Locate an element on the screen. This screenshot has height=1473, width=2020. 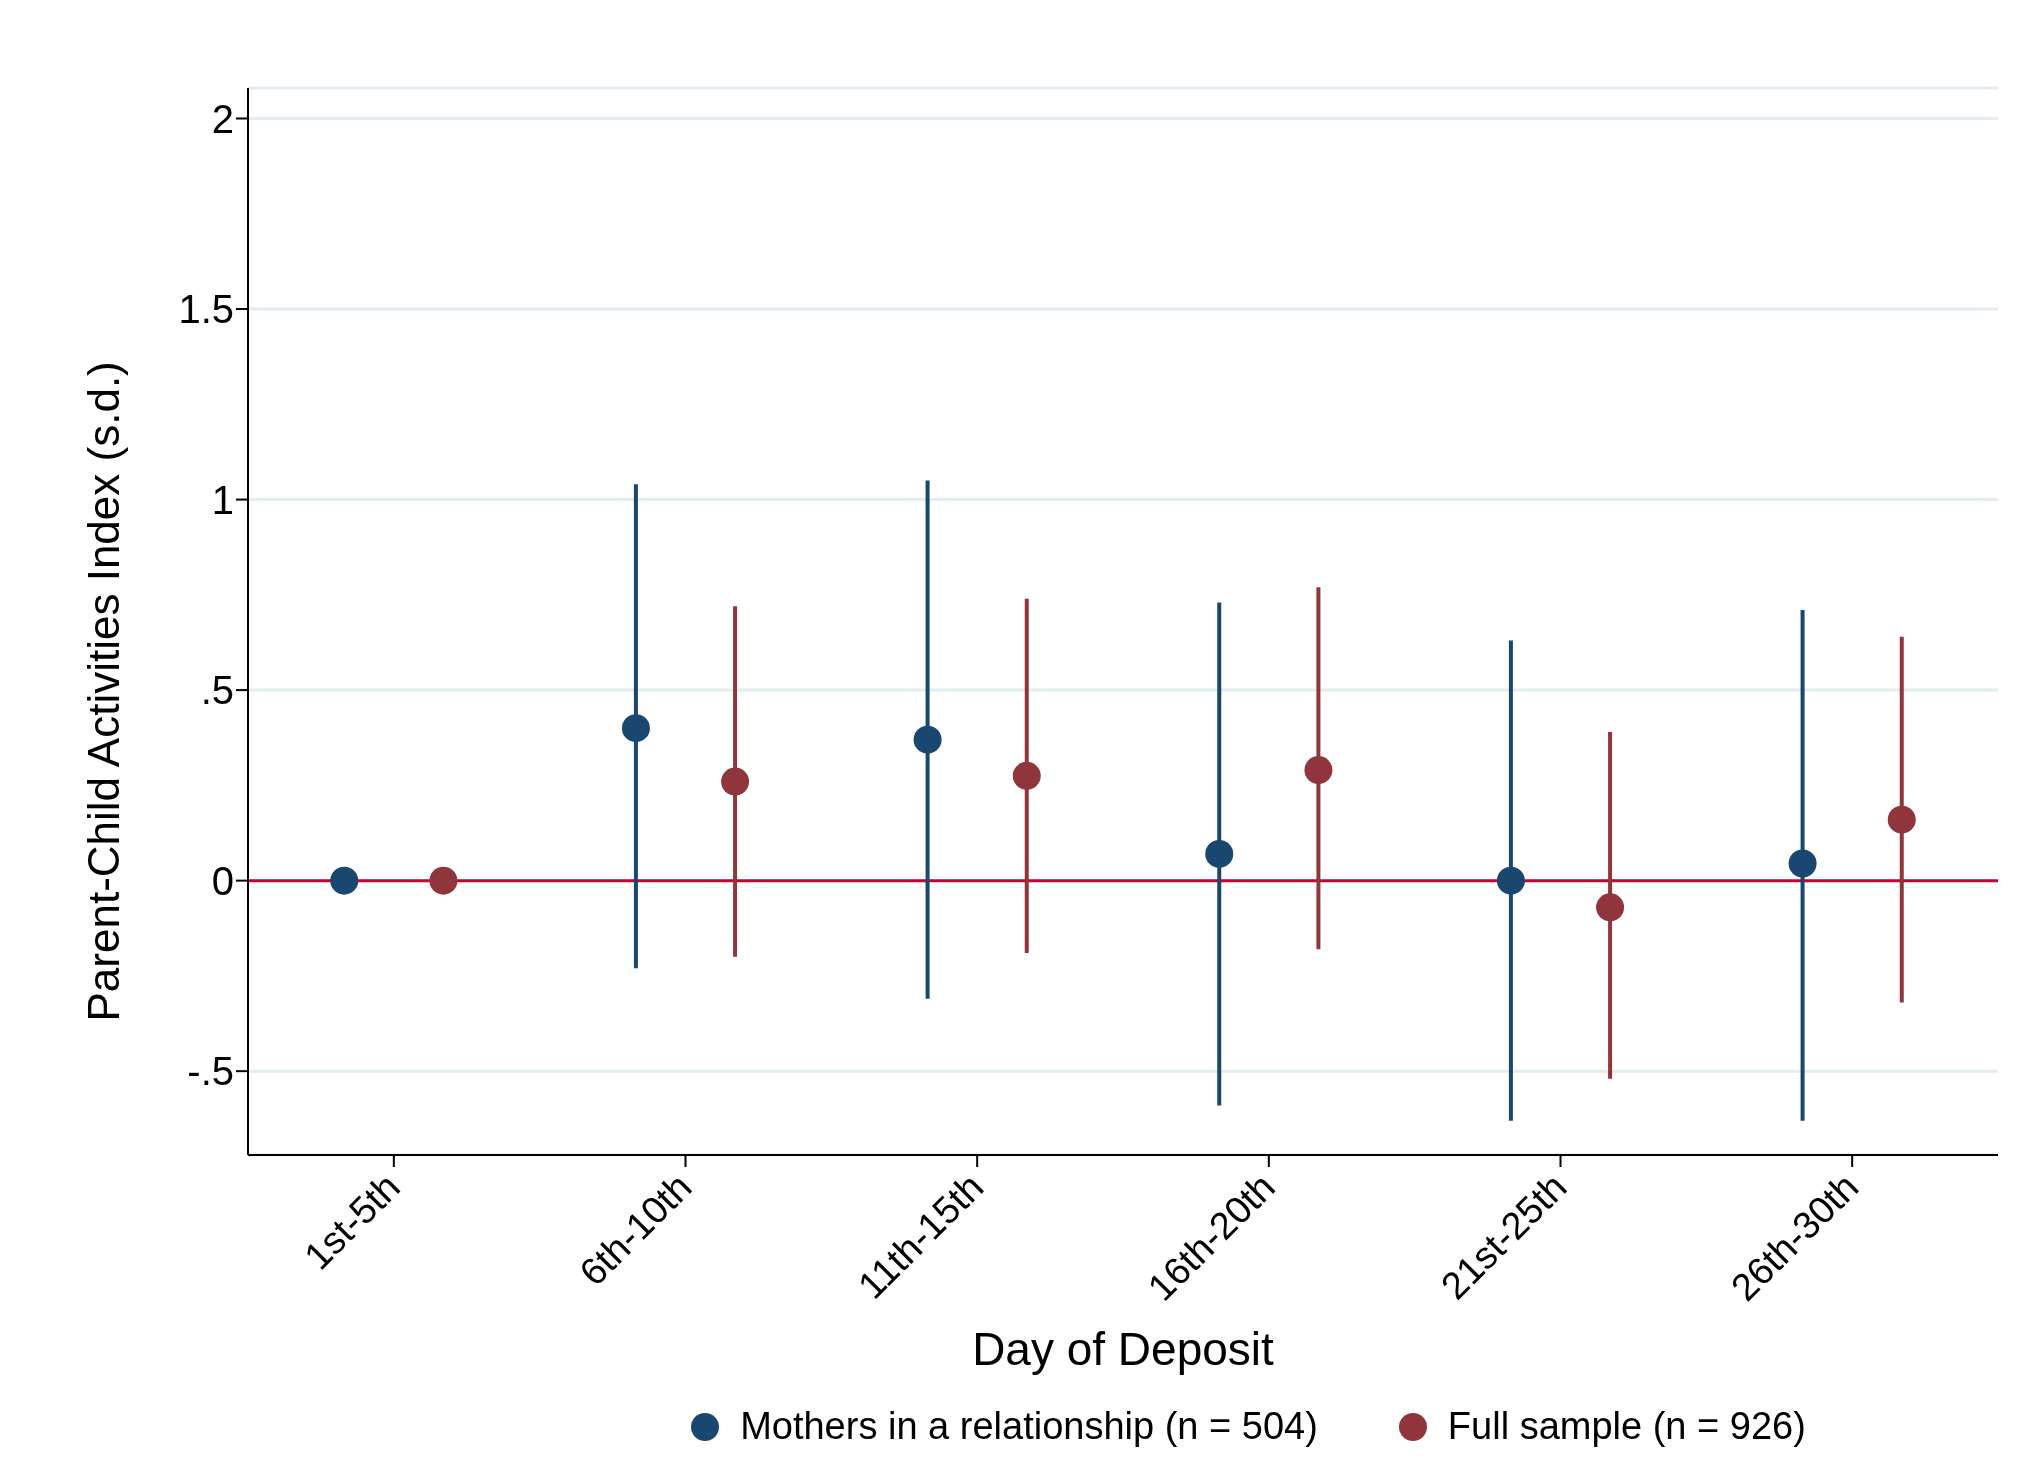
legend-label: Full sample (n = 926) is located at coordinates (1626, 1426).